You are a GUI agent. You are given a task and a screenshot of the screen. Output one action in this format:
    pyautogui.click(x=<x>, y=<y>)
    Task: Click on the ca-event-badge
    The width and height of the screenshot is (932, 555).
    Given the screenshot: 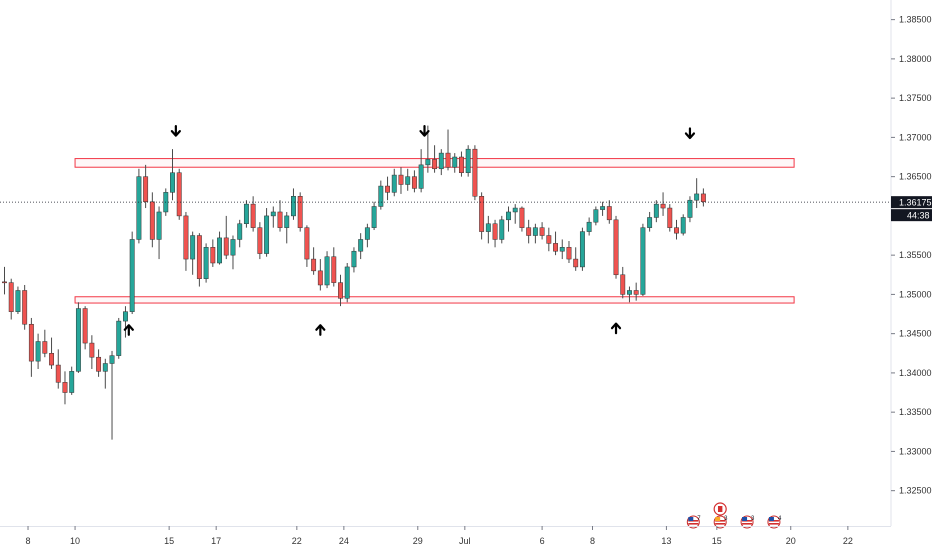 What is the action you would take?
    pyautogui.click(x=720, y=509)
    